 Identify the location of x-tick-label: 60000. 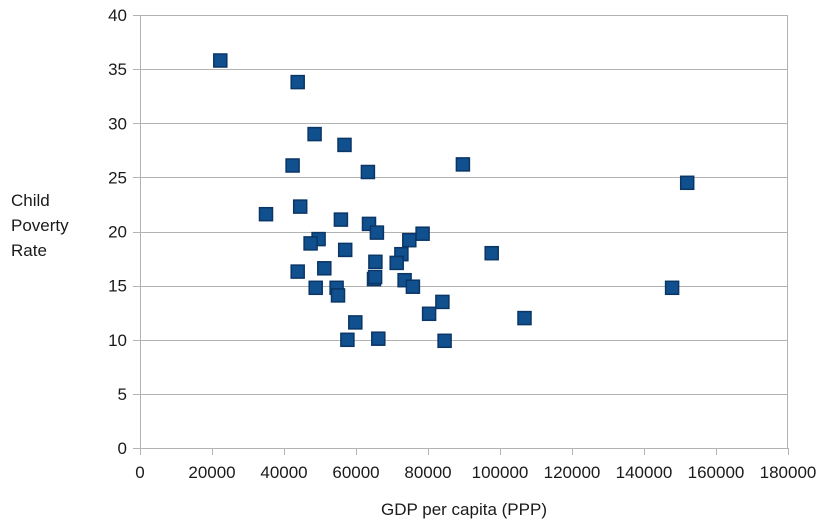
(355, 472).